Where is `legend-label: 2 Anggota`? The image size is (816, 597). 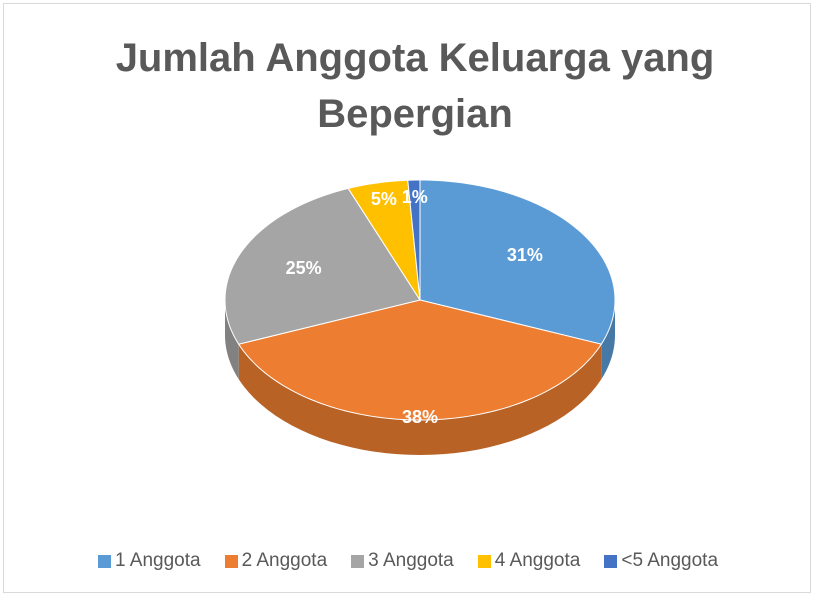 legend-label: 2 Anggota is located at coordinates (284, 560).